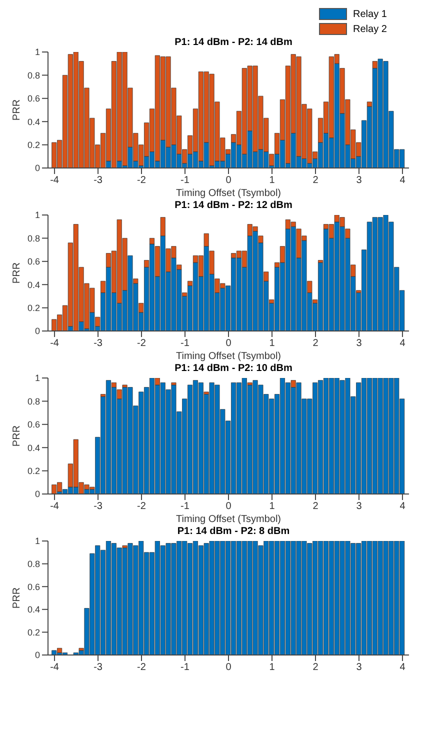 This screenshot has width=427, height=734. Describe the element at coordinates (234, 42) in the screenshot. I see `chart-title: P1: 14 dBm - P2: 14 dBm` at that location.